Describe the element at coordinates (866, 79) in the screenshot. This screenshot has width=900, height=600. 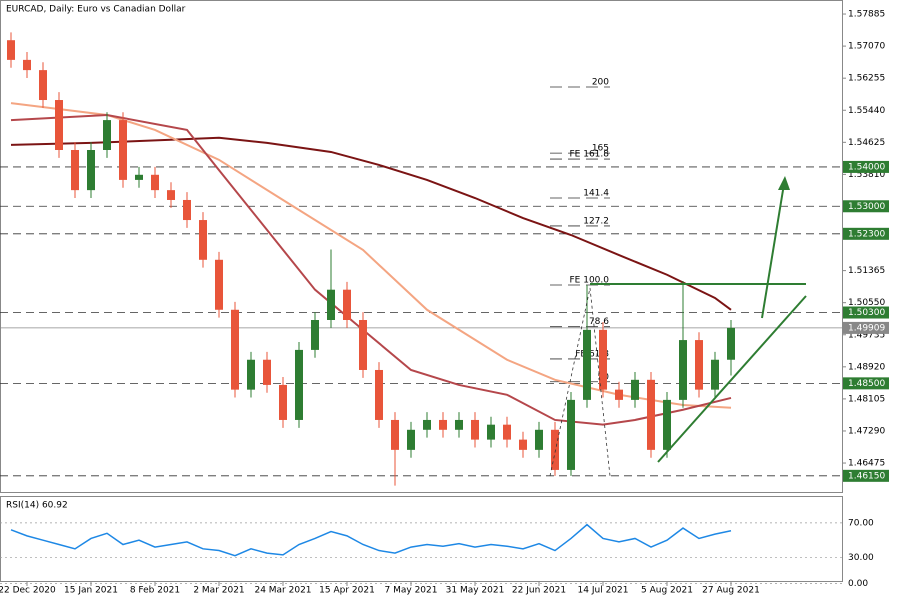
I see `y-tick-label: 1.56255` at that location.